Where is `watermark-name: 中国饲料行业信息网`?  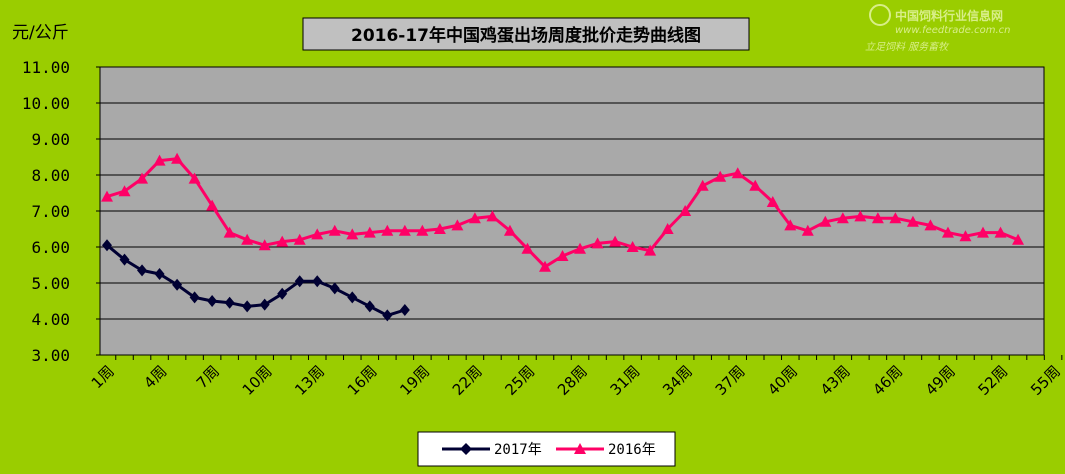
watermark-name: 中国饲料行业信息网 is located at coordinates (949, 15).